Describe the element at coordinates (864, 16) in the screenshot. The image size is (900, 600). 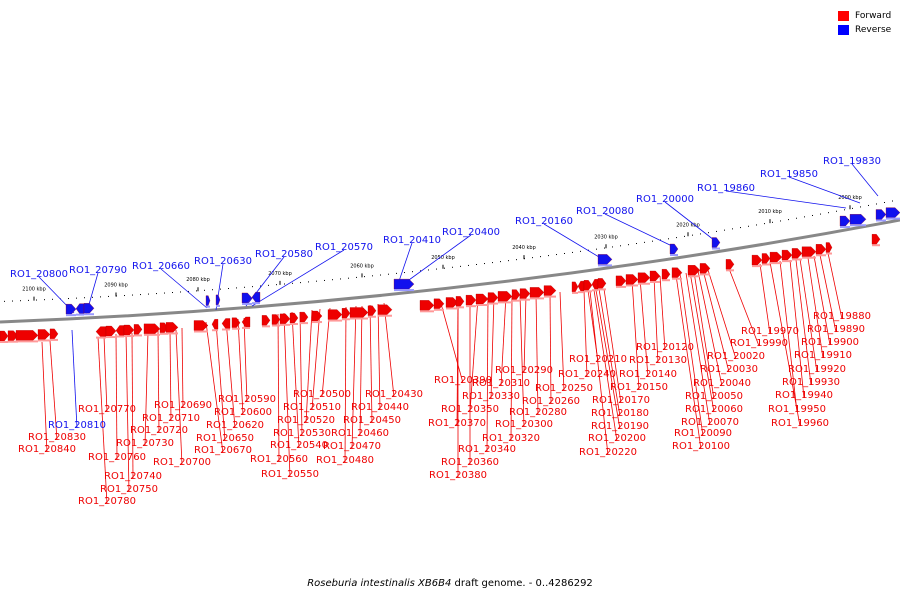
I see `legend-forward: Forward` at that location.